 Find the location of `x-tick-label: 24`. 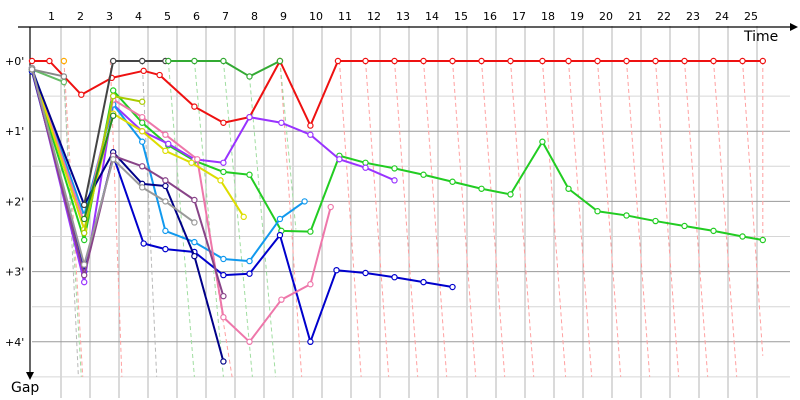

x-tick-label: 24 is located at coordinates (722, 16).